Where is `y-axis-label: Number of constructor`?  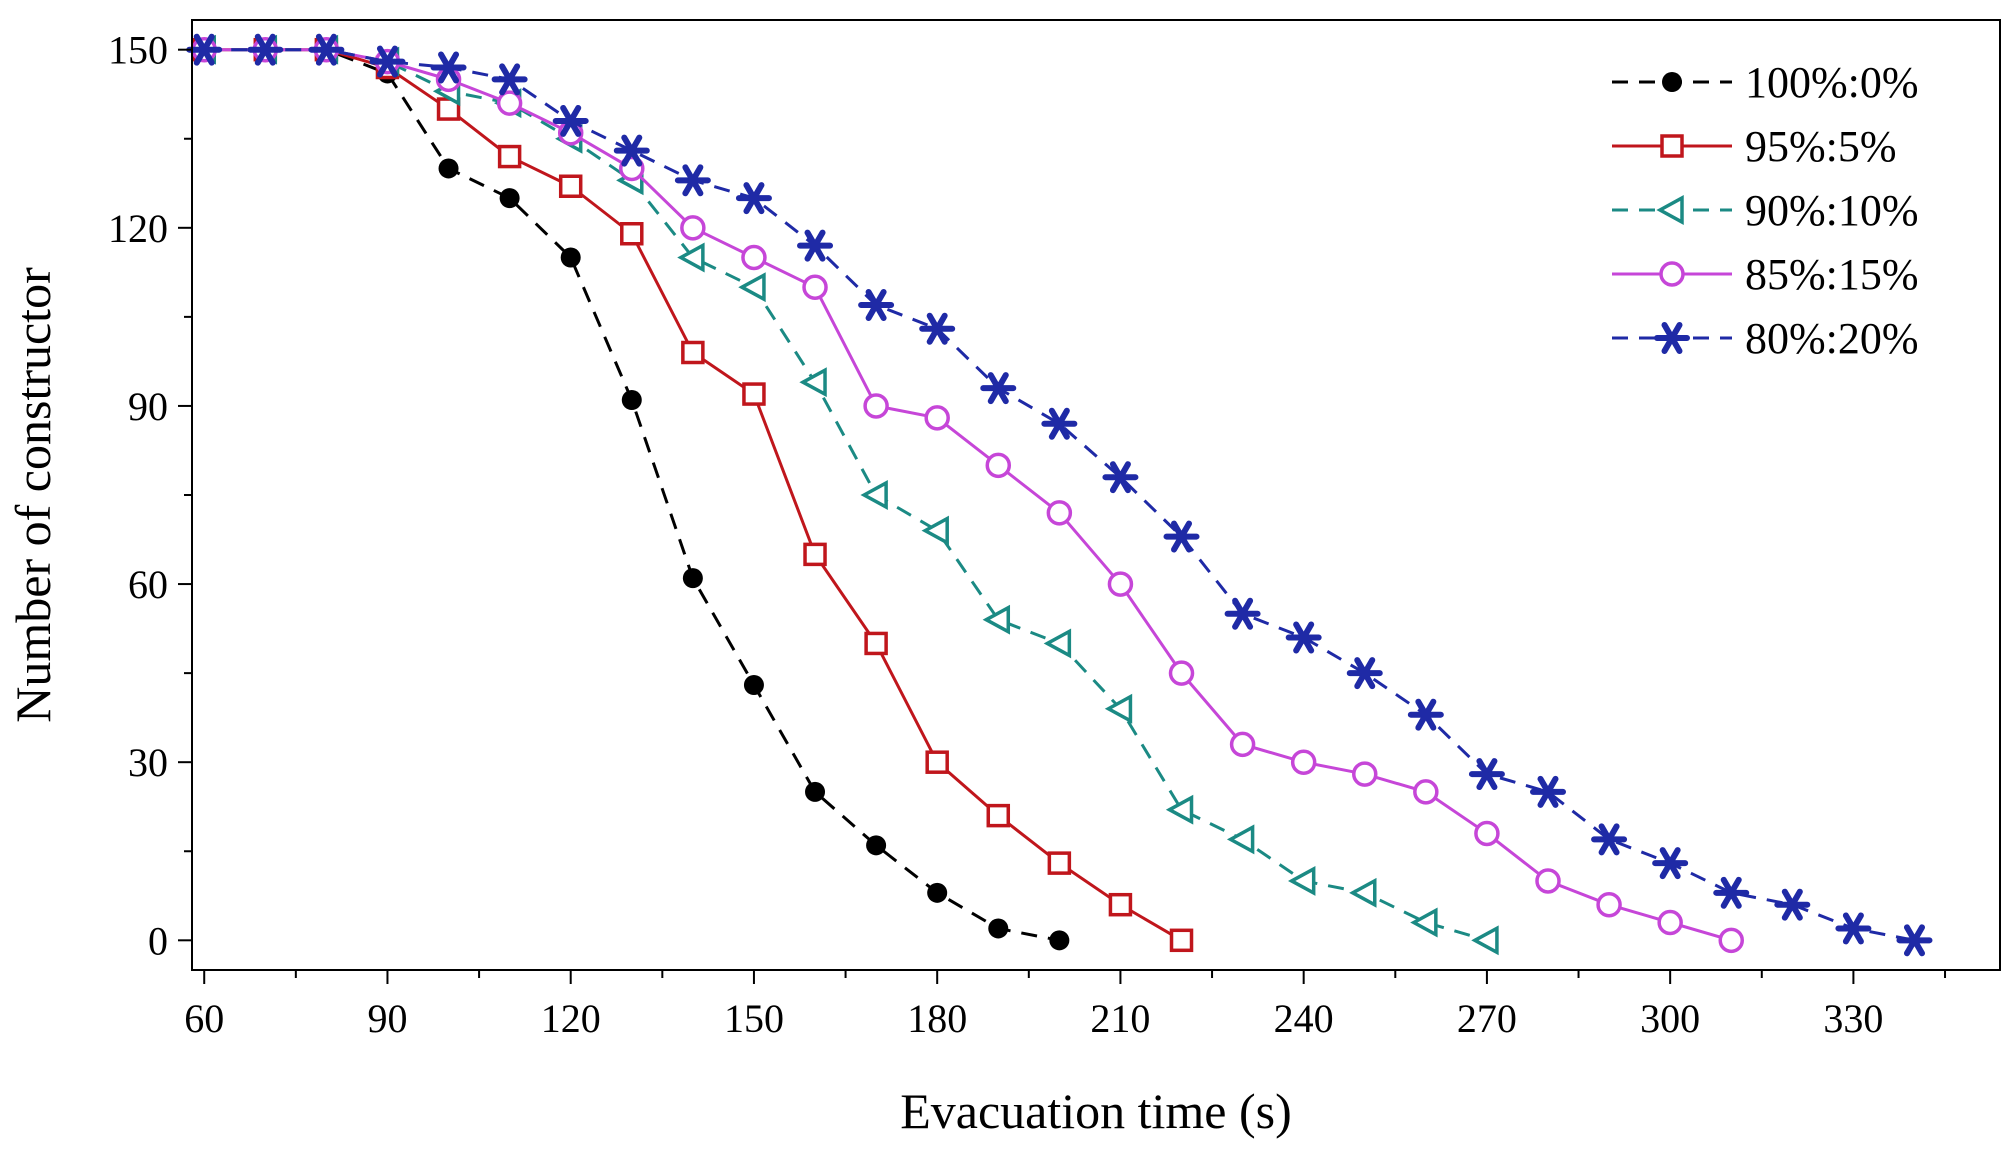
y-axis-label: Number of constructor is located at coordinates (33, 495).